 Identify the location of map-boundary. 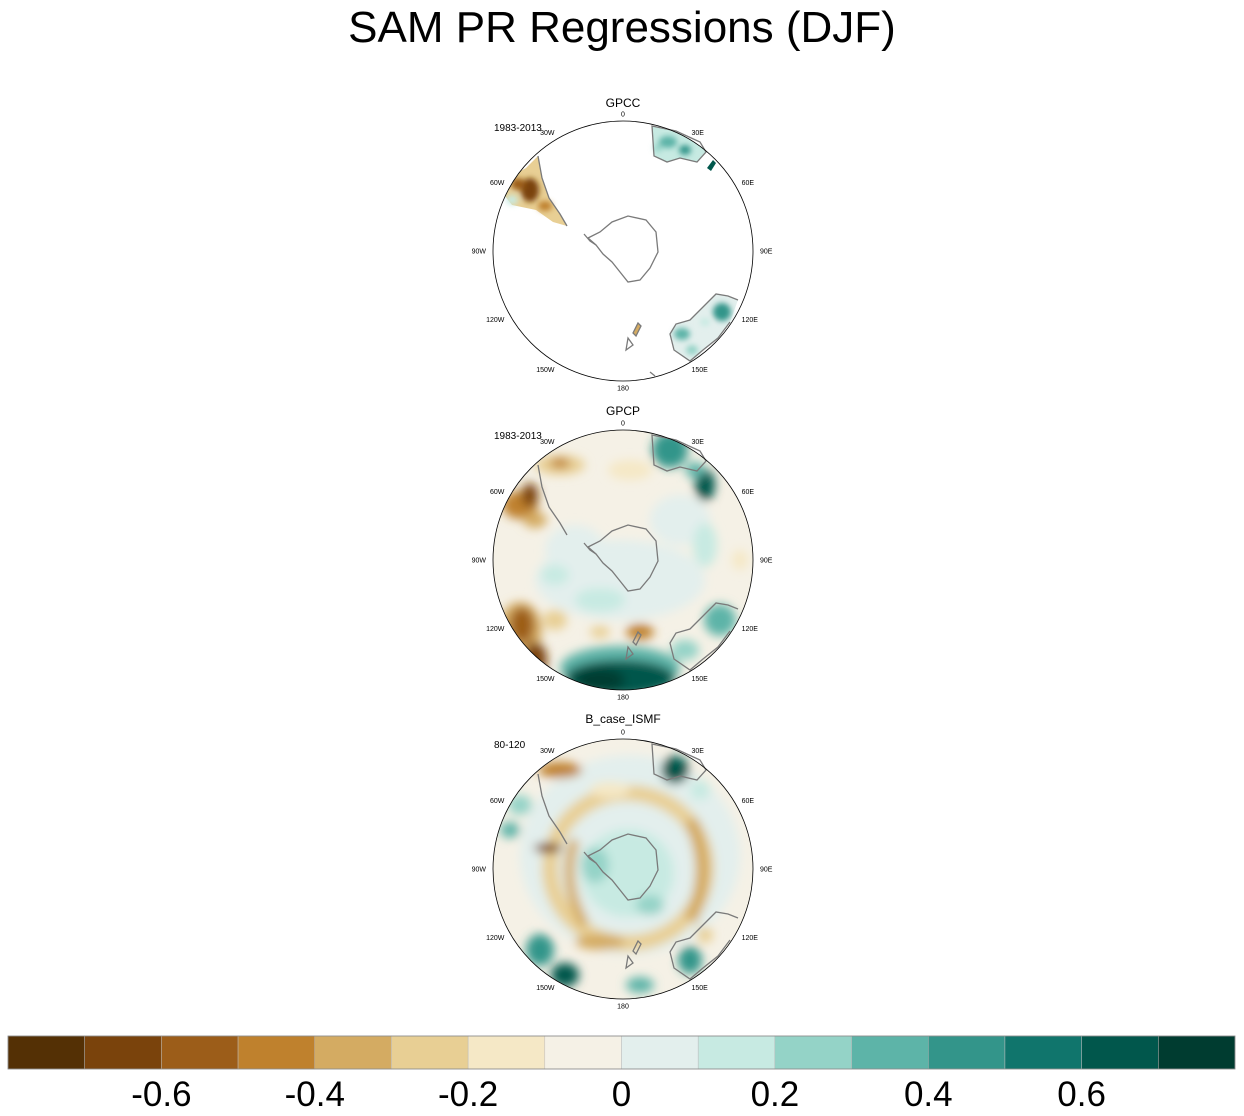
(623, 560).